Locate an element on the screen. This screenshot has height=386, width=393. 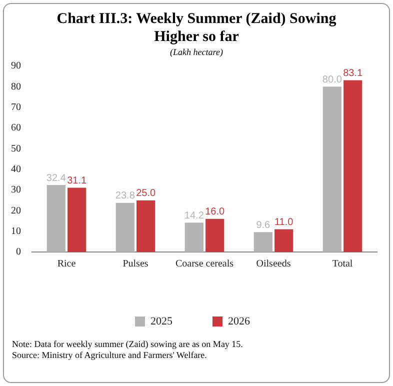
data-label: 83.1 is located at coordinates (353, 74).